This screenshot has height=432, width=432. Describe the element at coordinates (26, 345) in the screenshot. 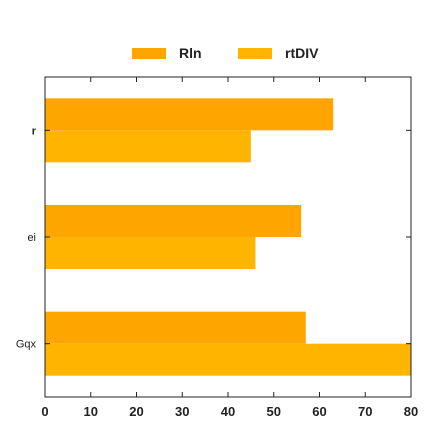

I see `y-tick-label: Gqx` at that location.